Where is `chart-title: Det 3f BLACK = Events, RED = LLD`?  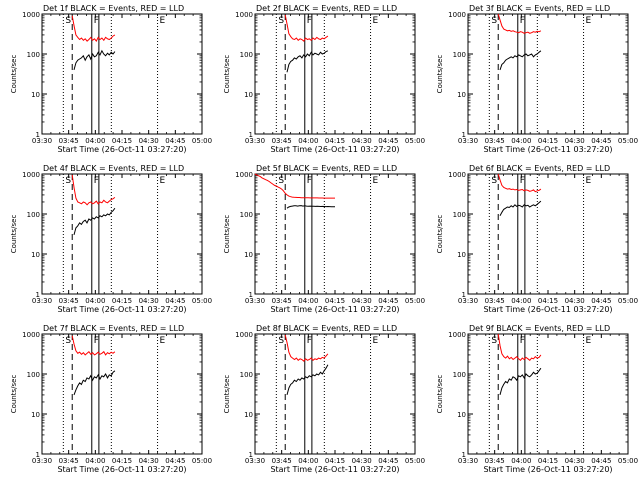
chart-title: Det 3f BLACK = Events, RED = LLD is located at coordinates (539, 8).